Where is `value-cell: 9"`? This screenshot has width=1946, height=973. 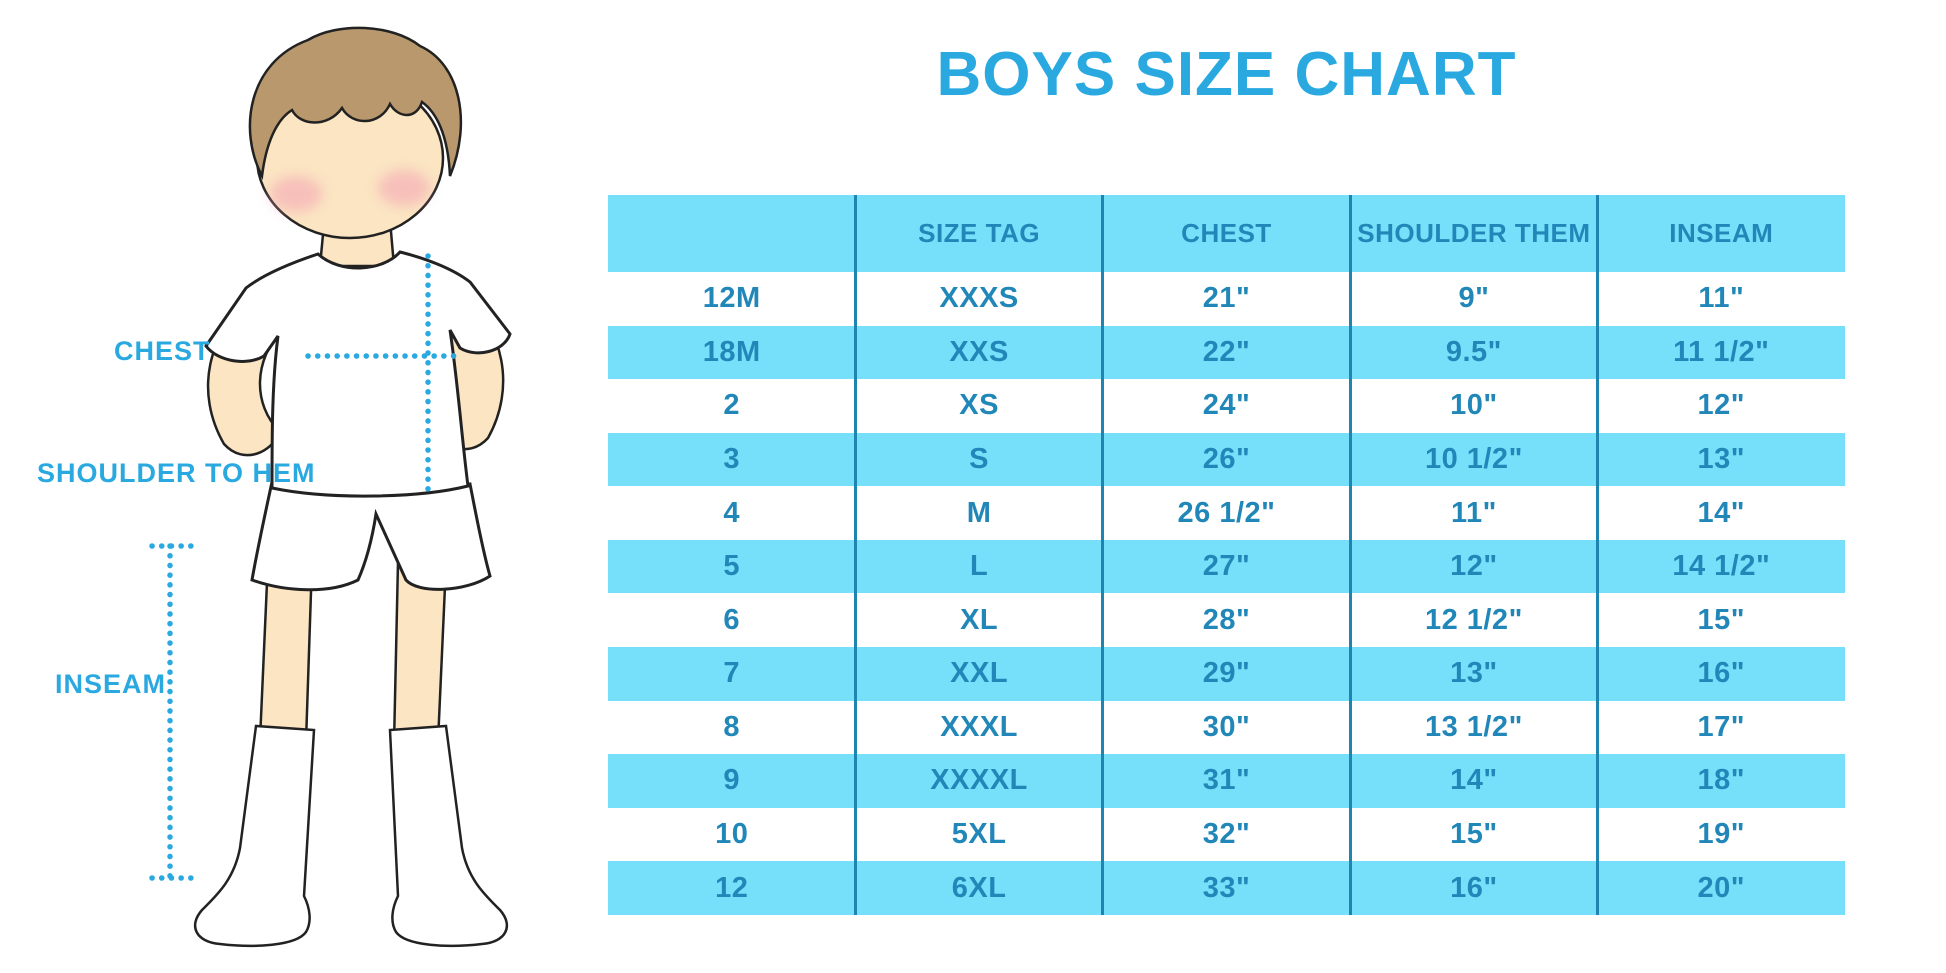 value-cell: 9" is located at coordinates (1474, 298).